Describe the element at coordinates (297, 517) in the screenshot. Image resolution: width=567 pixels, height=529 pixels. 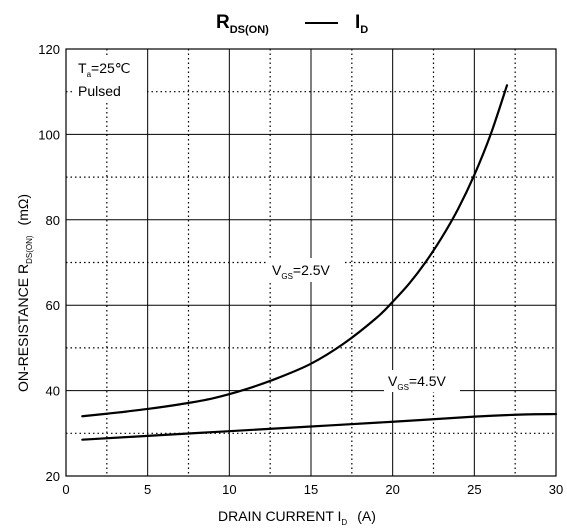
I see `x-axis-label: DRAIN CURRENT ID (A)` at that location.